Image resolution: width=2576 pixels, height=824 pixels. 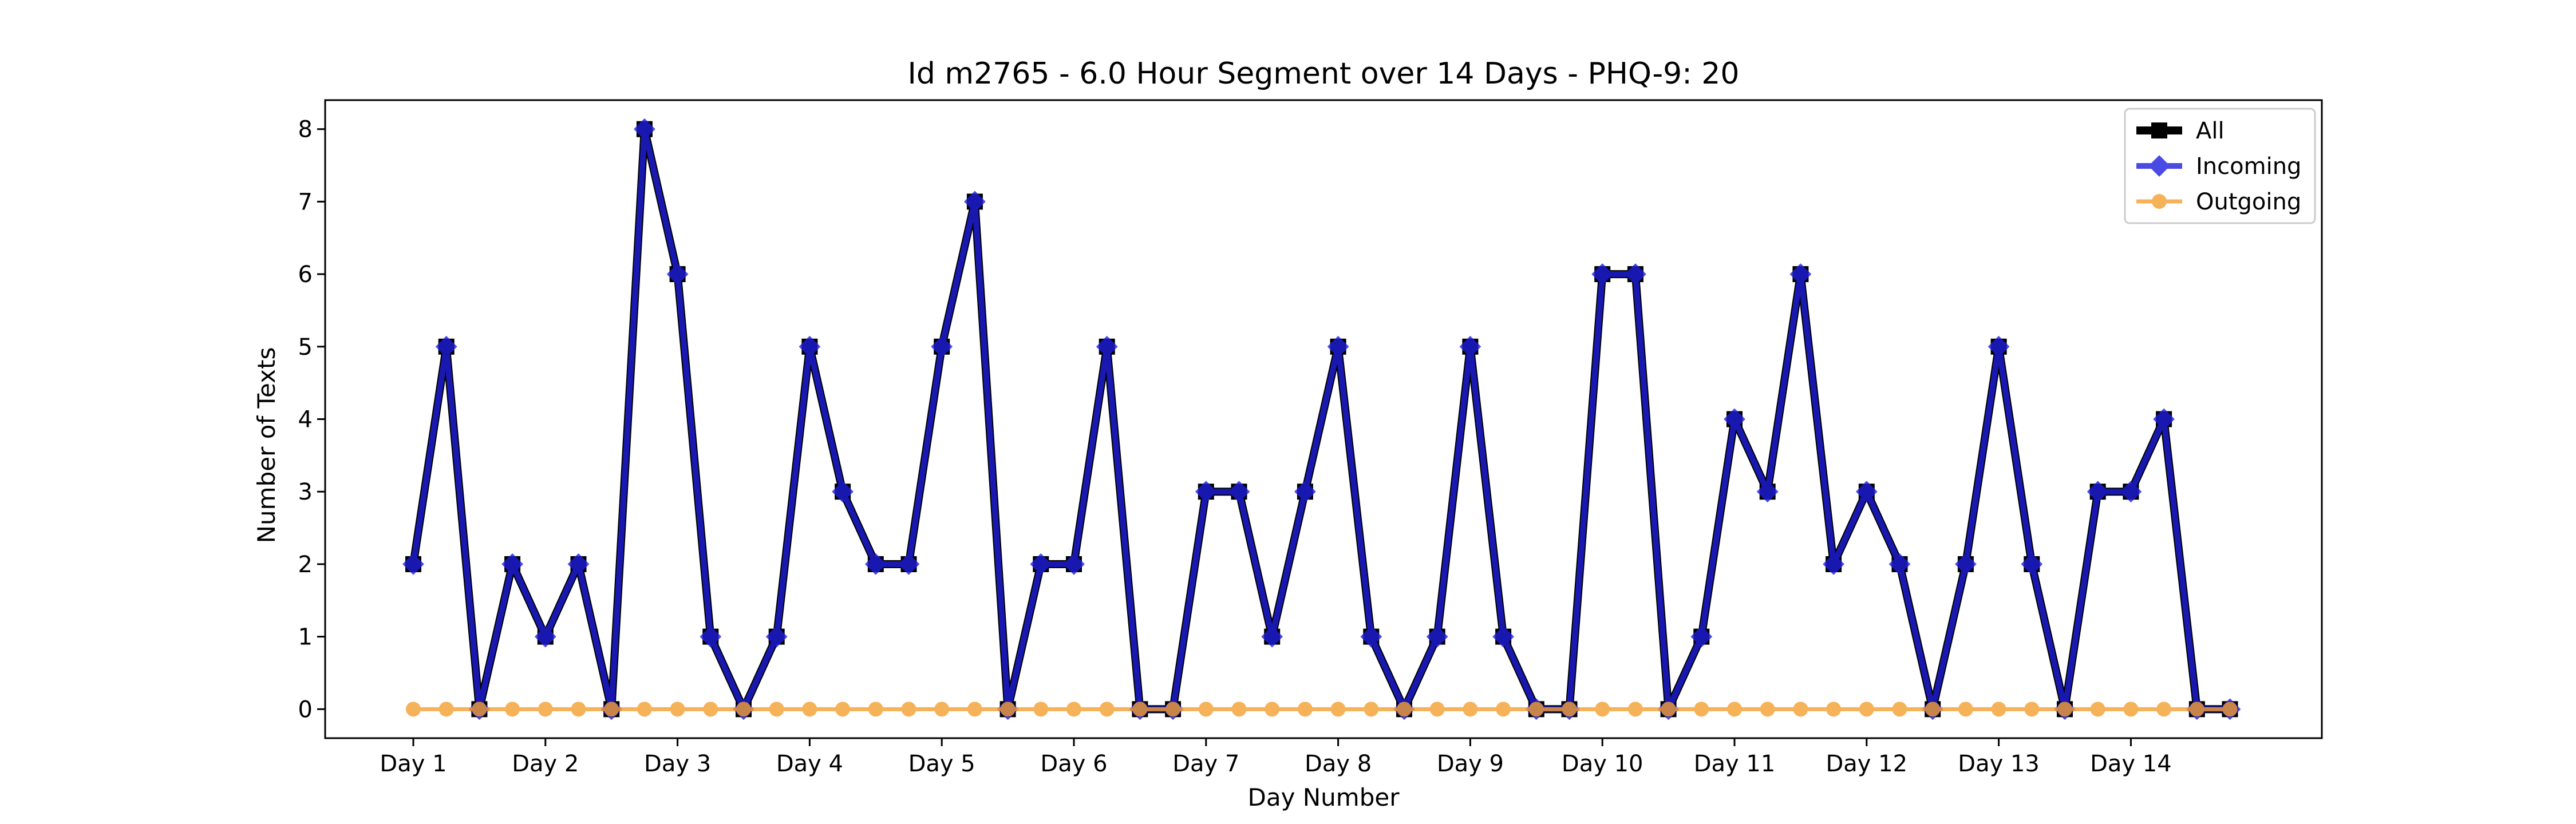 I want to click on legend-marker-outgoing, so click(x=2159, y=201).